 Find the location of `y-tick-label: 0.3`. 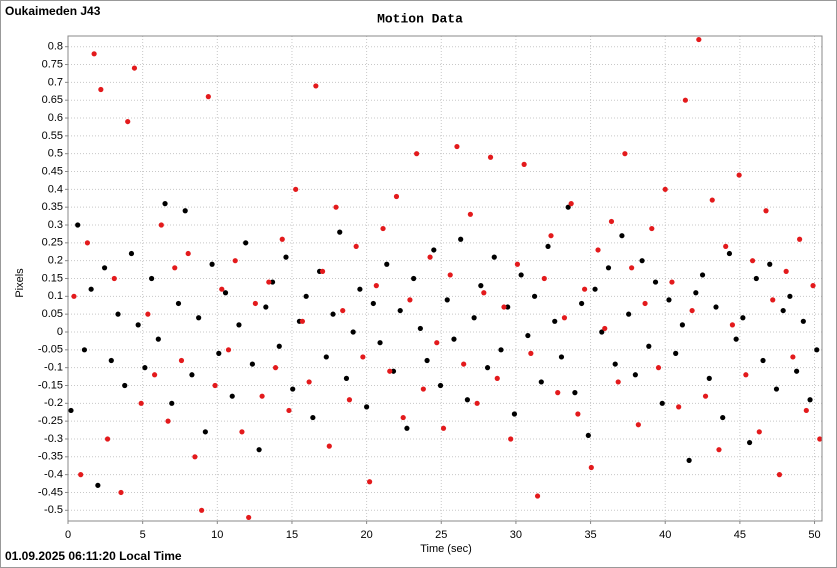

y-tick-label: 0.3 is located at coordinates (55, 225).